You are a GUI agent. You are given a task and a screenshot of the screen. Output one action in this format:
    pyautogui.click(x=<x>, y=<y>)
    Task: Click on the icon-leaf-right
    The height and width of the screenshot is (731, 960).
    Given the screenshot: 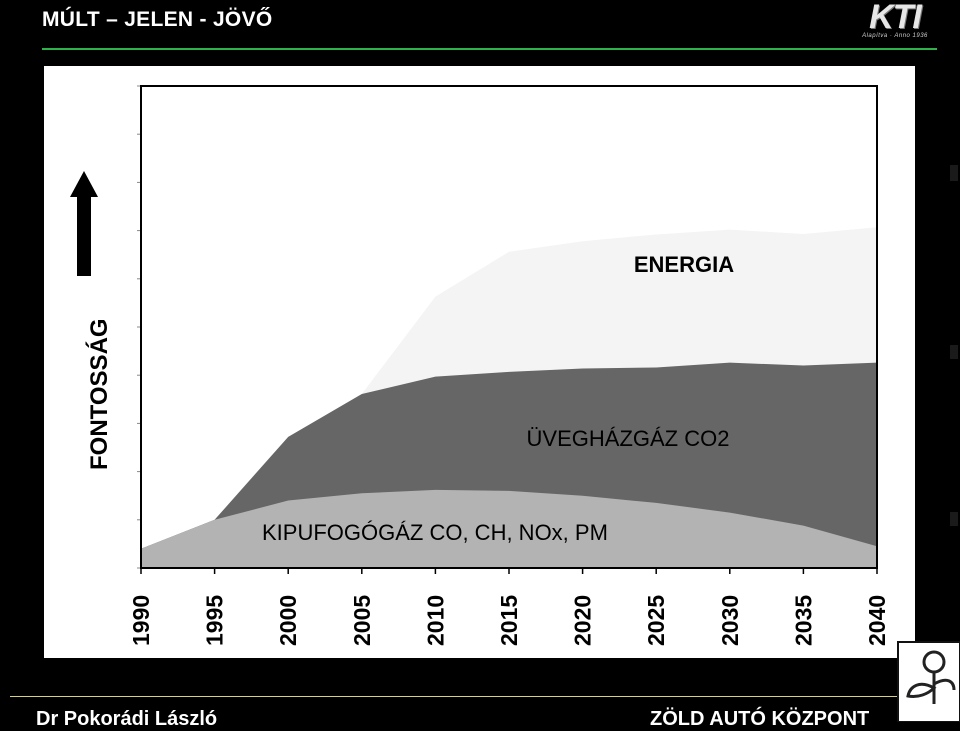 What is the action you would take?
    pyautogui.click(x=944, y=684)
    